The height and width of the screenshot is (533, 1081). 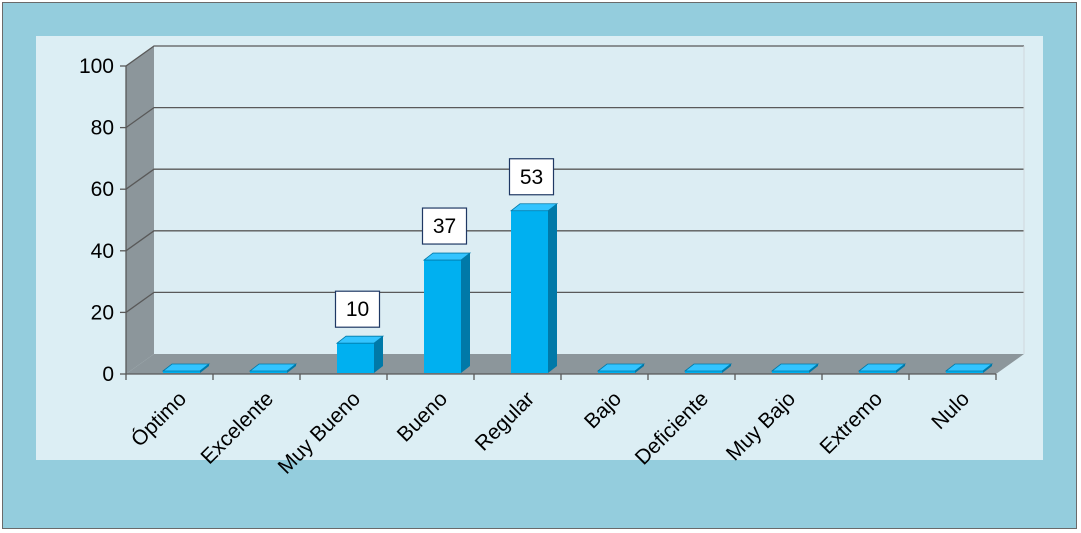 What do you see at coordinates (102, 189) in the screenshot?
I see `y-tick-label: 60` at bounding box center [102, 189].